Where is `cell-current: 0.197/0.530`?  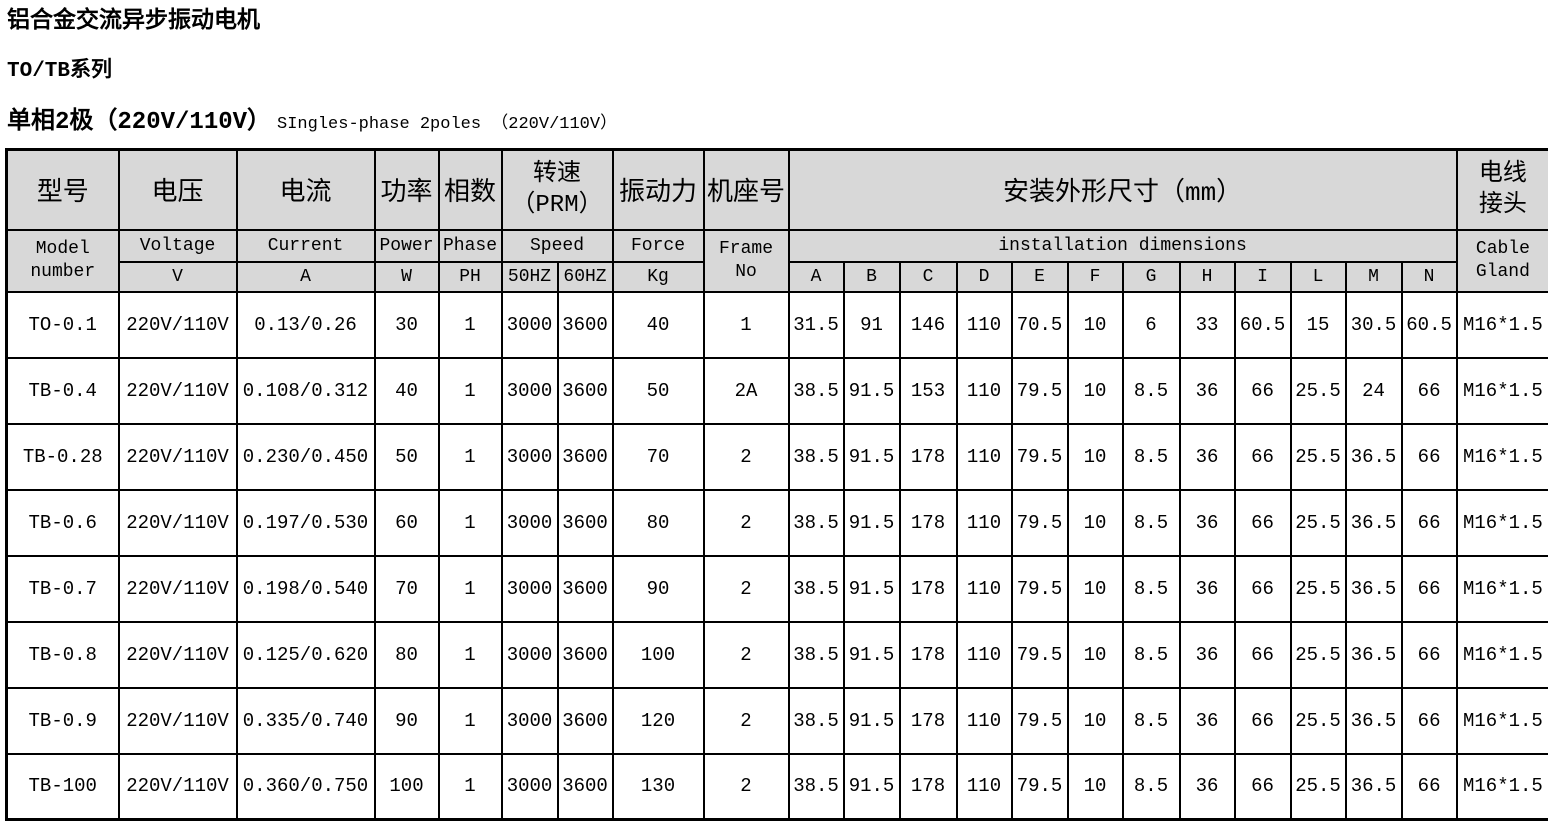 cell-current: 0.197/0.530 is located at coordinates (305, 522).